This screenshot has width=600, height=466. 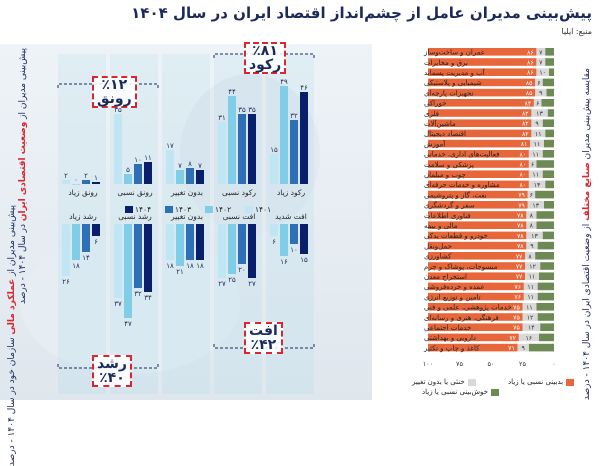 What do you see at coordinates (471, 382) in the screenshot?
I see `legend-swatch-neutral` at bounding box center [471, 382].